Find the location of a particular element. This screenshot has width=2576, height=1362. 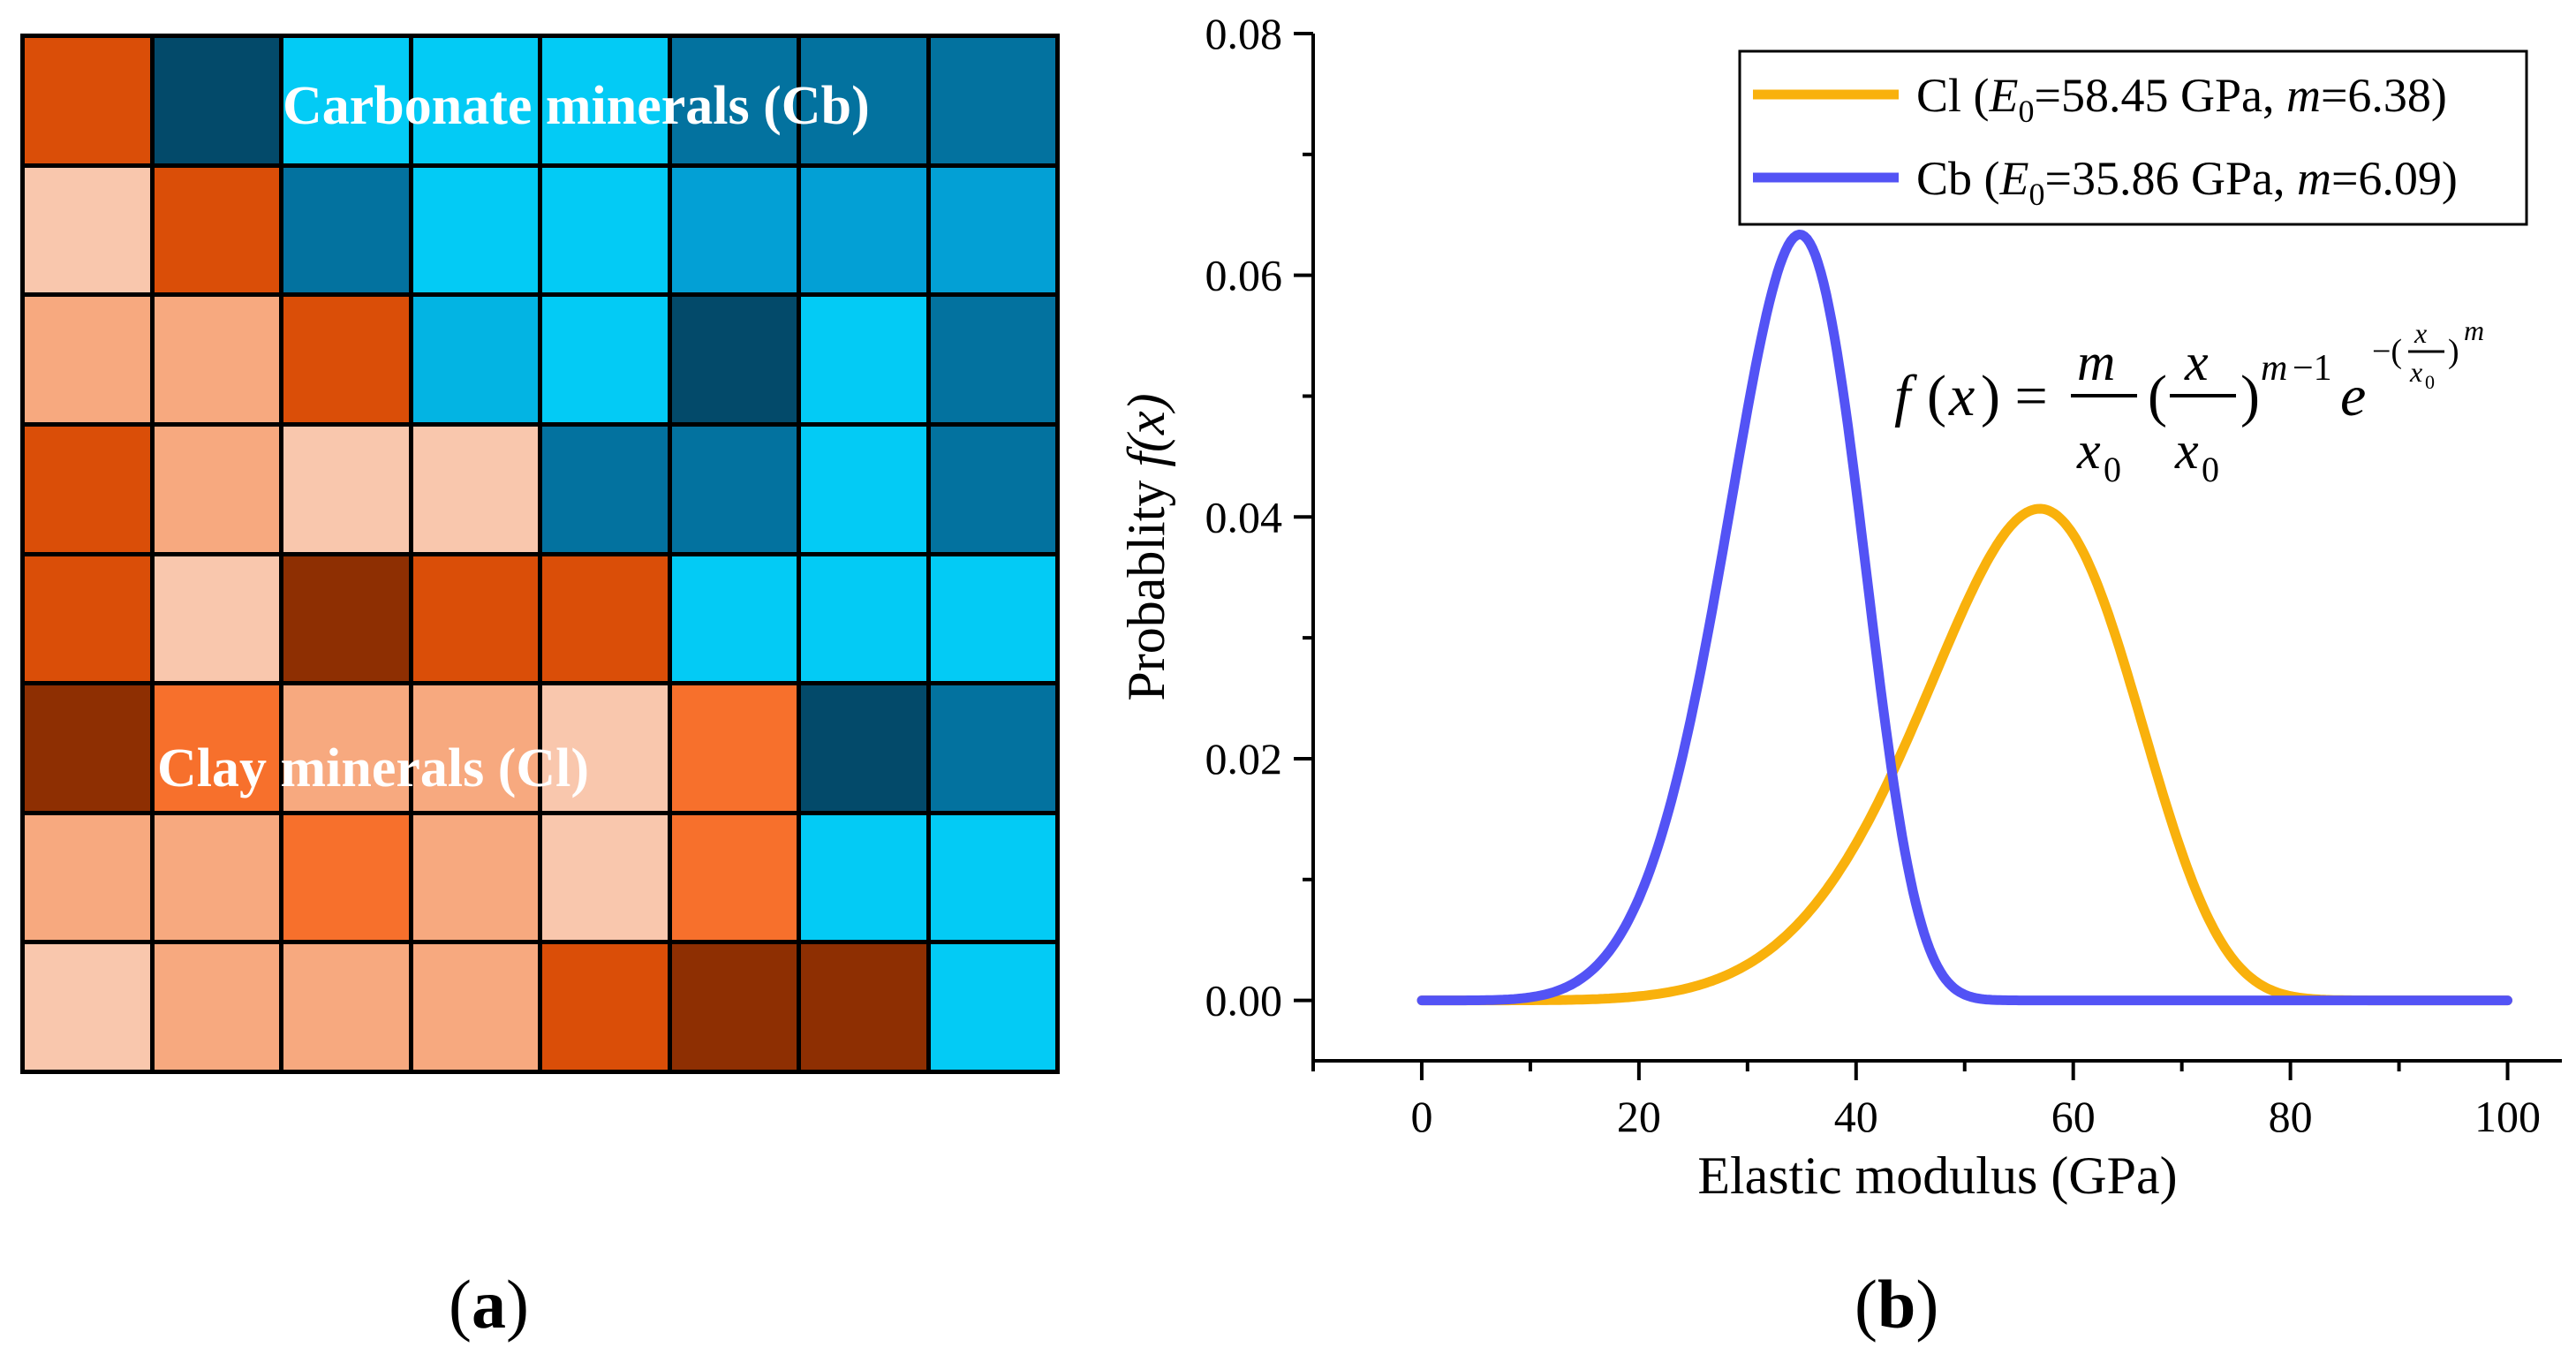

grid-cell-r5-c7 is located at coordinates (992, 748).